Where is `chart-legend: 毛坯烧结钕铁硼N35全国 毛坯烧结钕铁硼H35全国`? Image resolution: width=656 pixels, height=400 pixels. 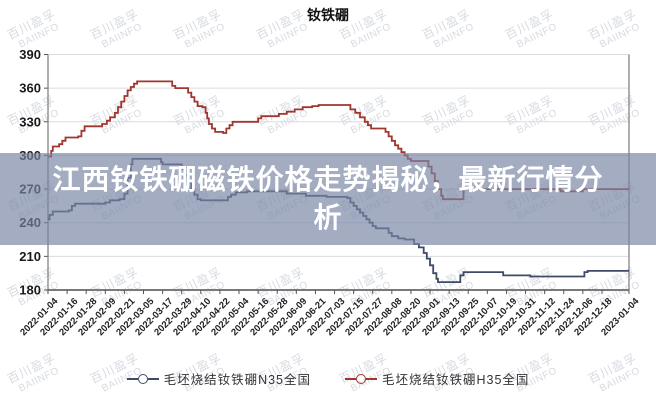 chart-legend: 毛坯烧结钕铁硼N35全国 毛坯烧结钕铁硼H35全国 is located at coordinates (328, 378).